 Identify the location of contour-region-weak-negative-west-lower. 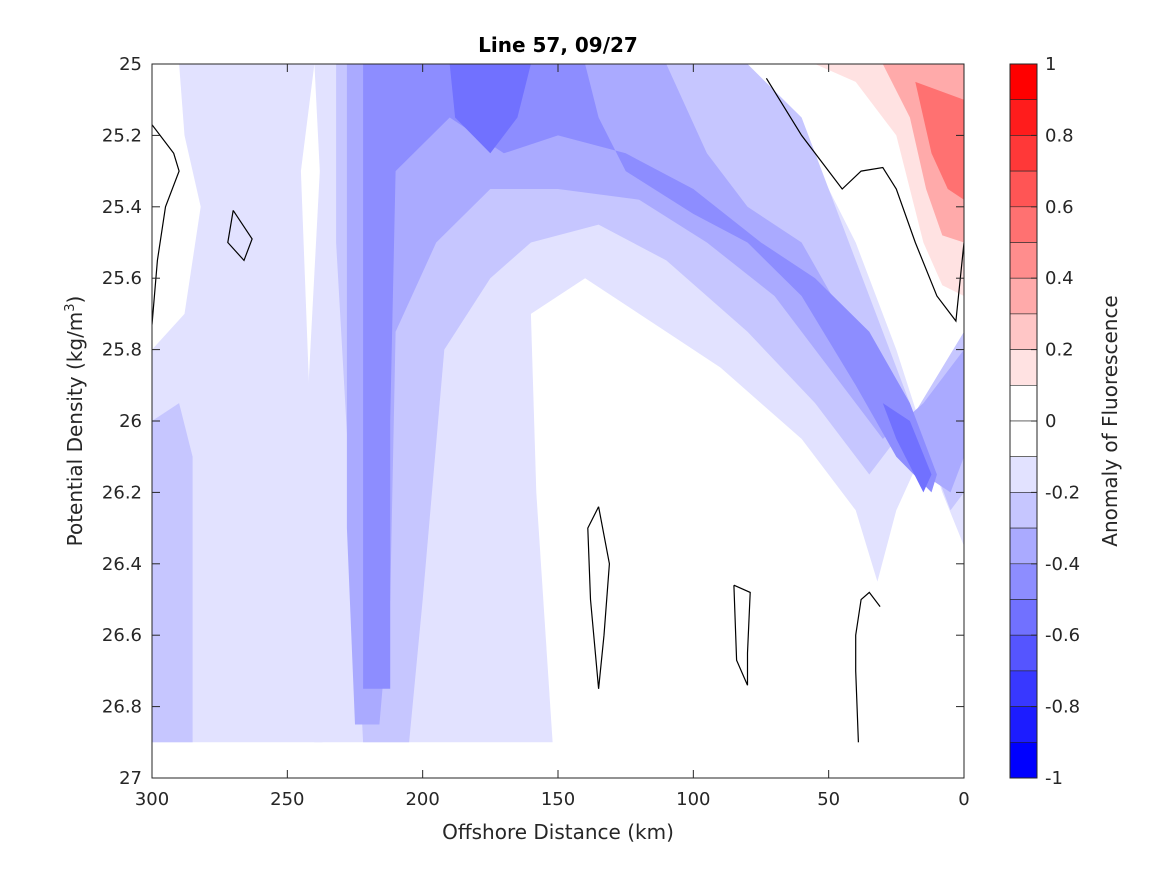
(172, 573).